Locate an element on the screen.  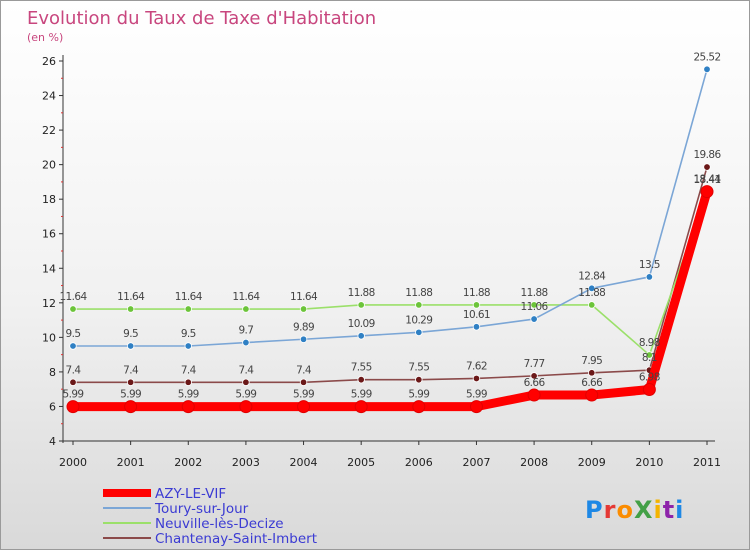
data-label-chantenay-saint-imbert: 7.95 is located at coordinates (591, 361).